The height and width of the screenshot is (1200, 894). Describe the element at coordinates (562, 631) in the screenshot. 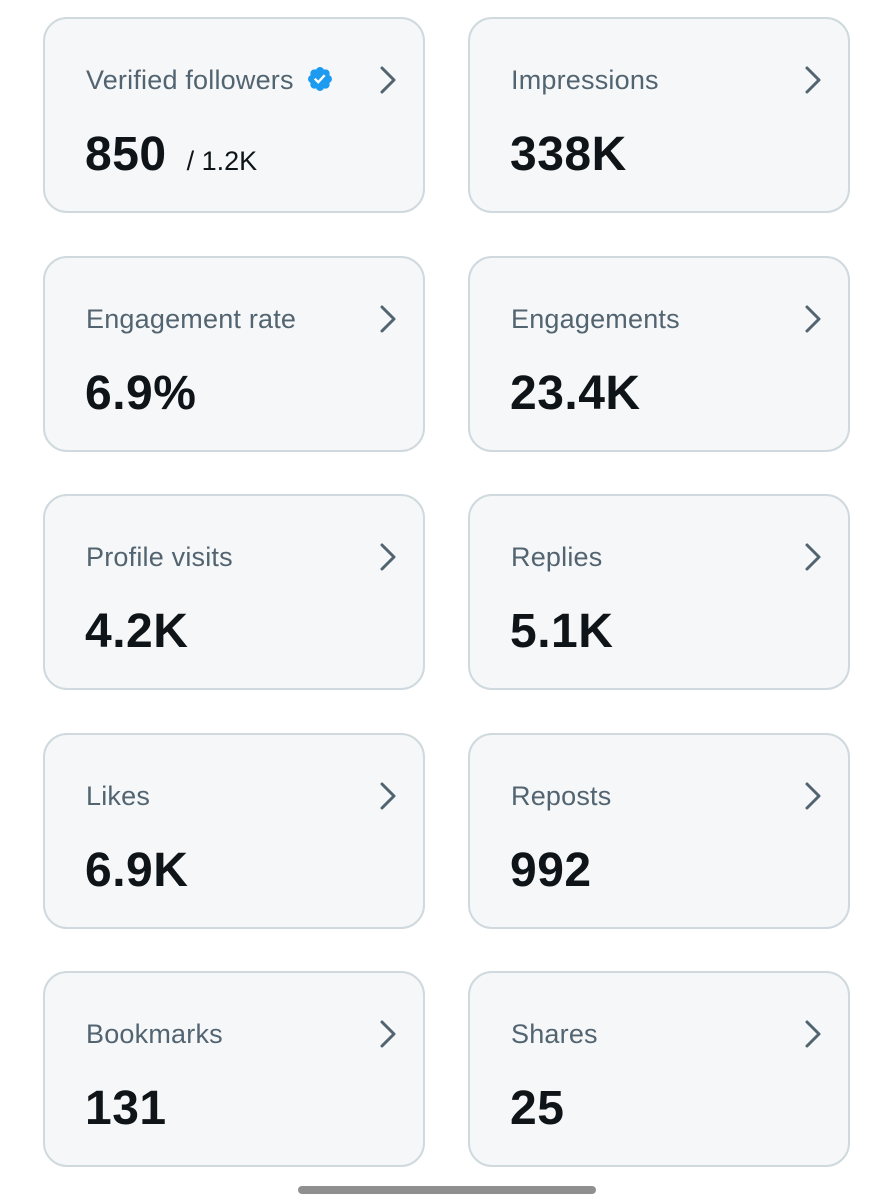

I see `card-value: 5.1K` at that location.